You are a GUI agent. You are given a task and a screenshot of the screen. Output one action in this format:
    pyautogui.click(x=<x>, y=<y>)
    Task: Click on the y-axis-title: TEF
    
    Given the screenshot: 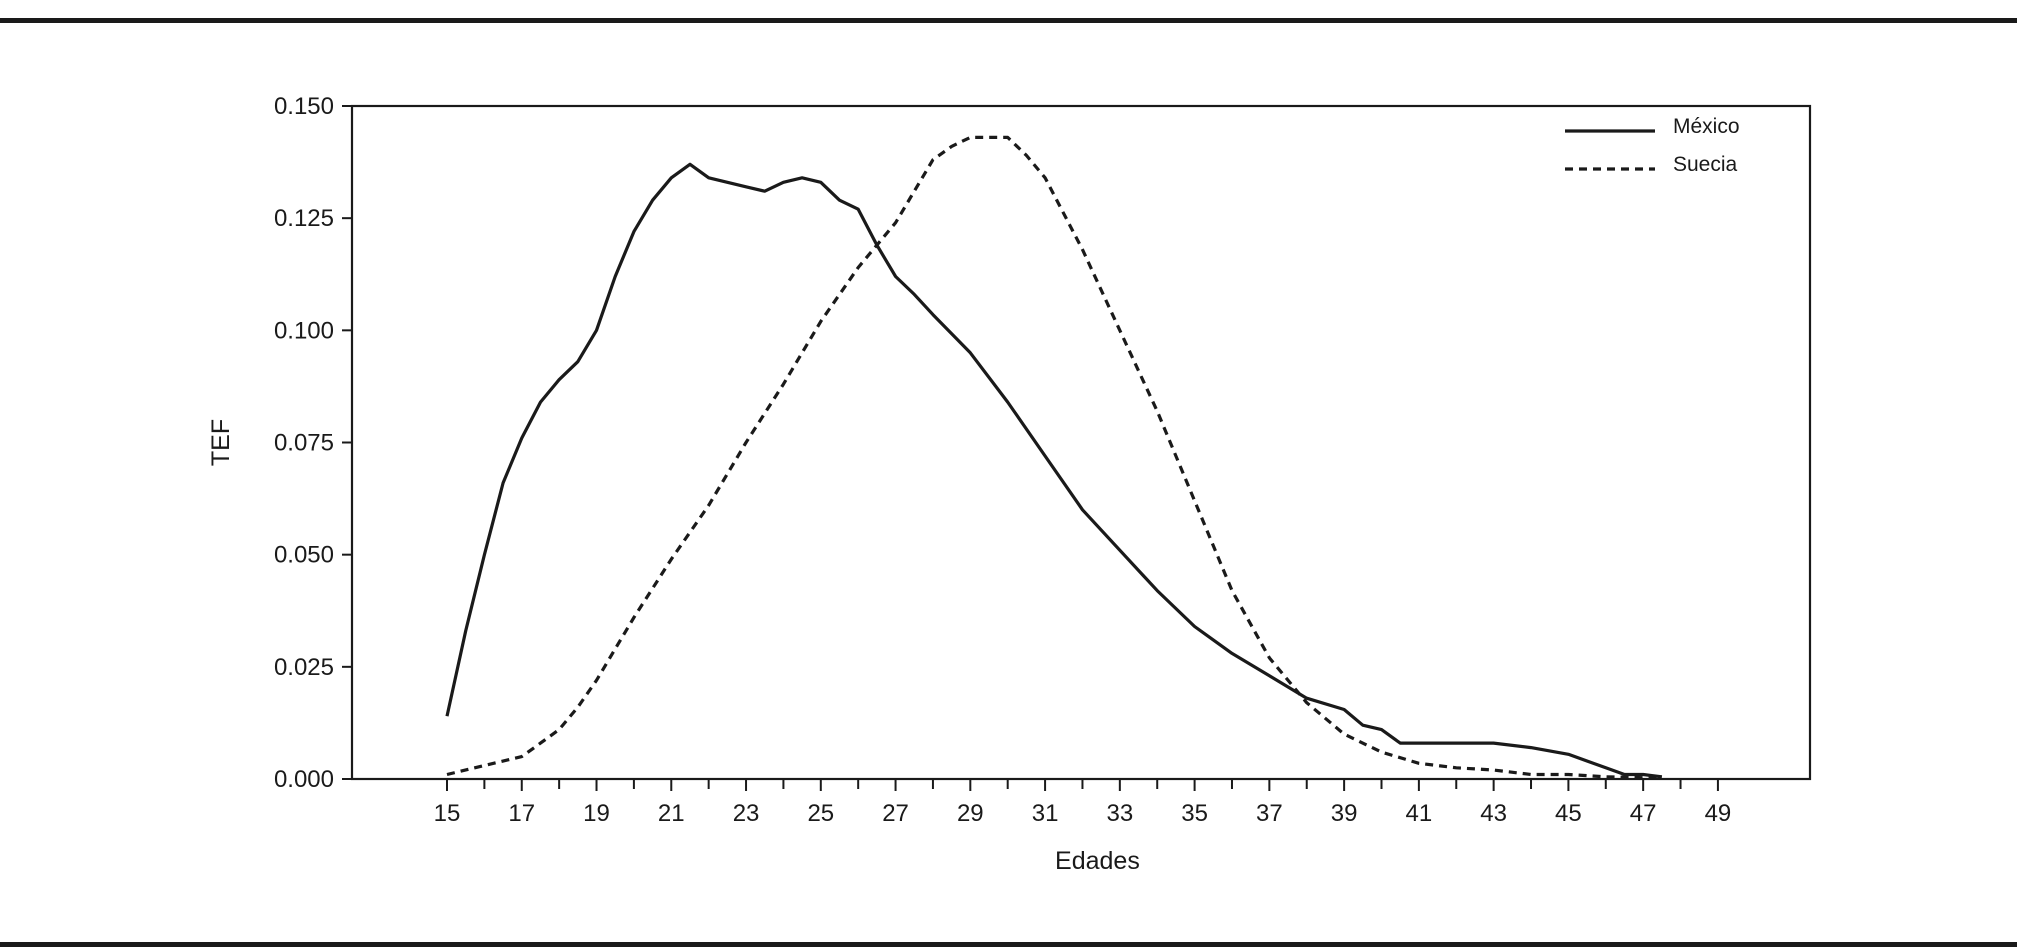 What is the action you would take?
    pyautogui.click(x=221, y=442)
    